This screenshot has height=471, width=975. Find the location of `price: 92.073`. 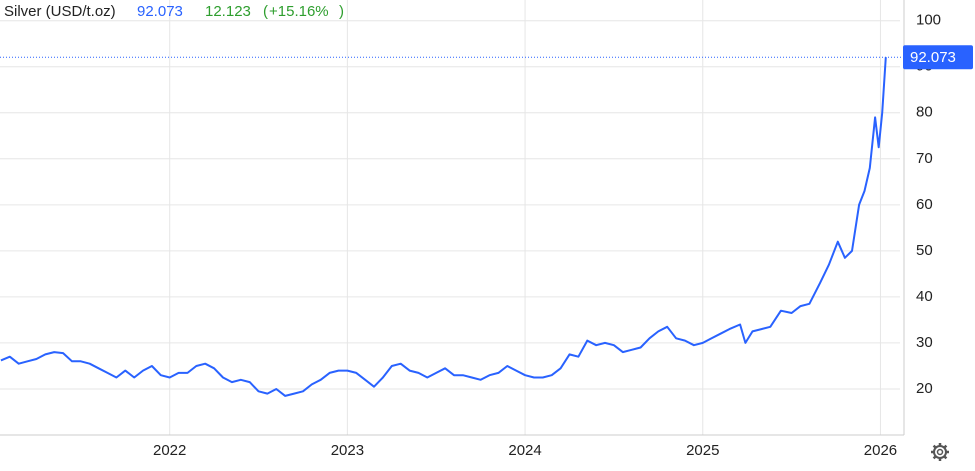

price: 92.073 is located at coordinates (160, 11).